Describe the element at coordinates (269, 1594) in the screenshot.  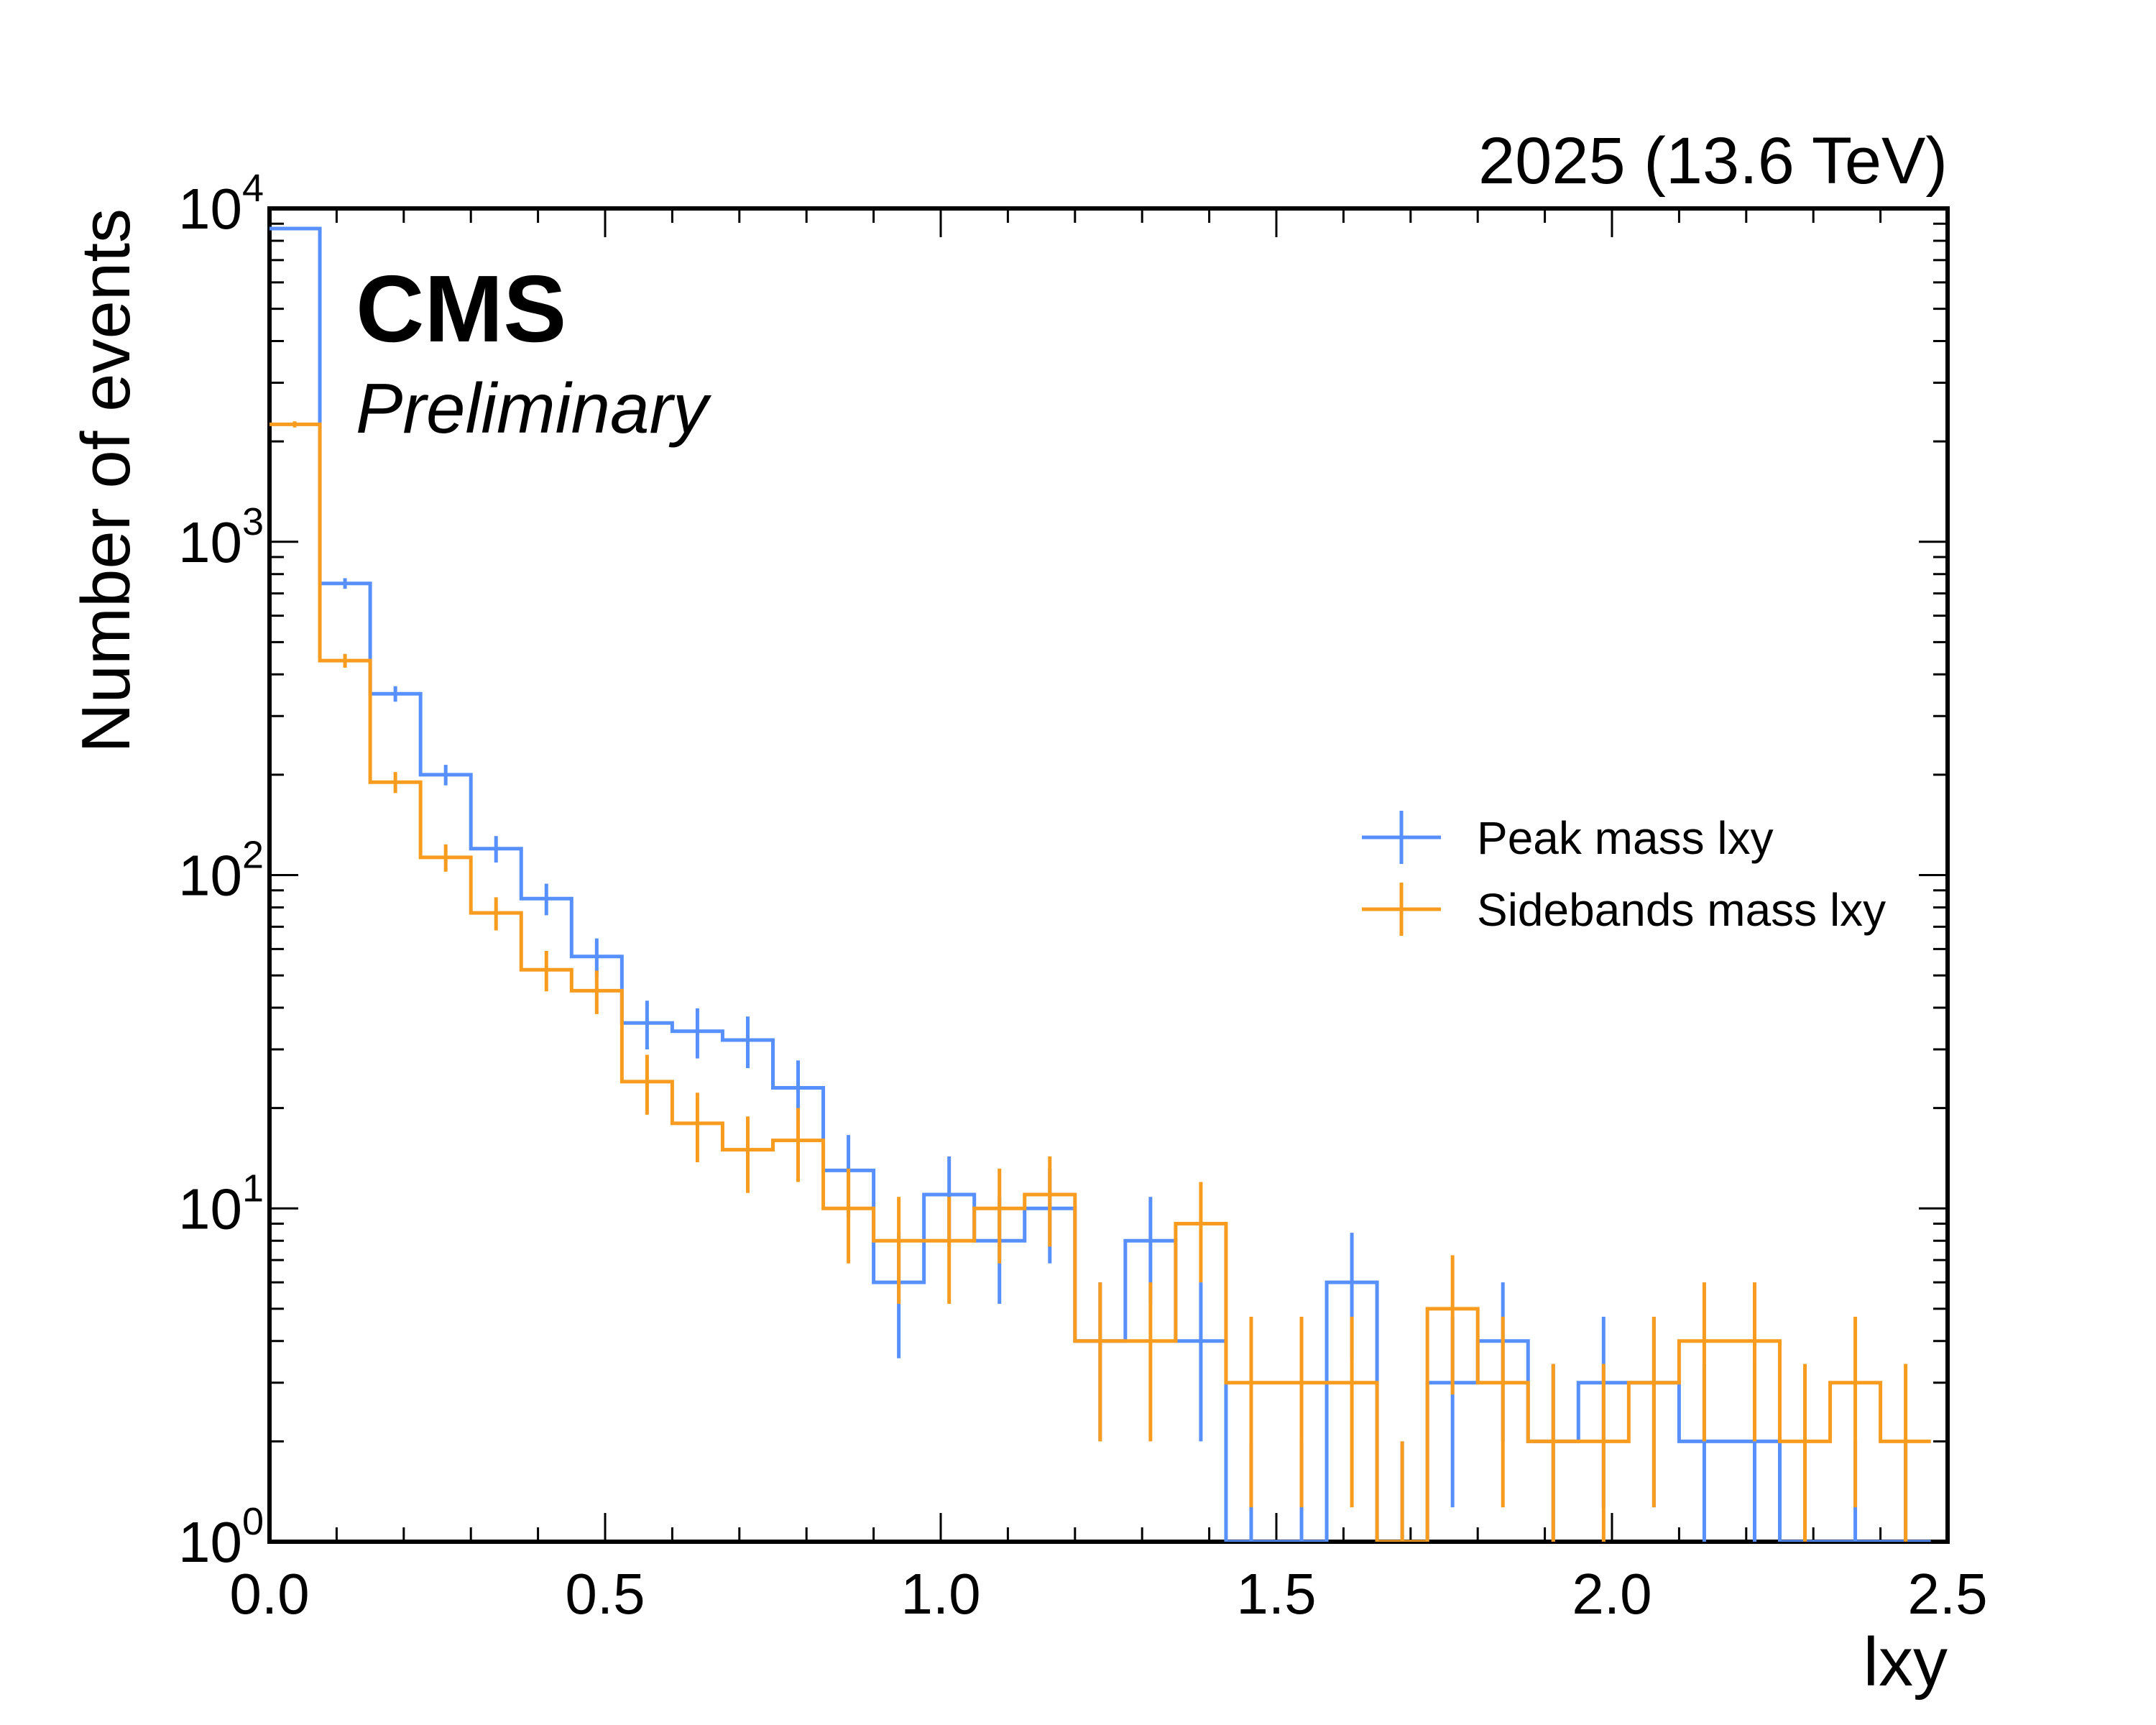
I see `x-tick-label: 0.0` at that location.